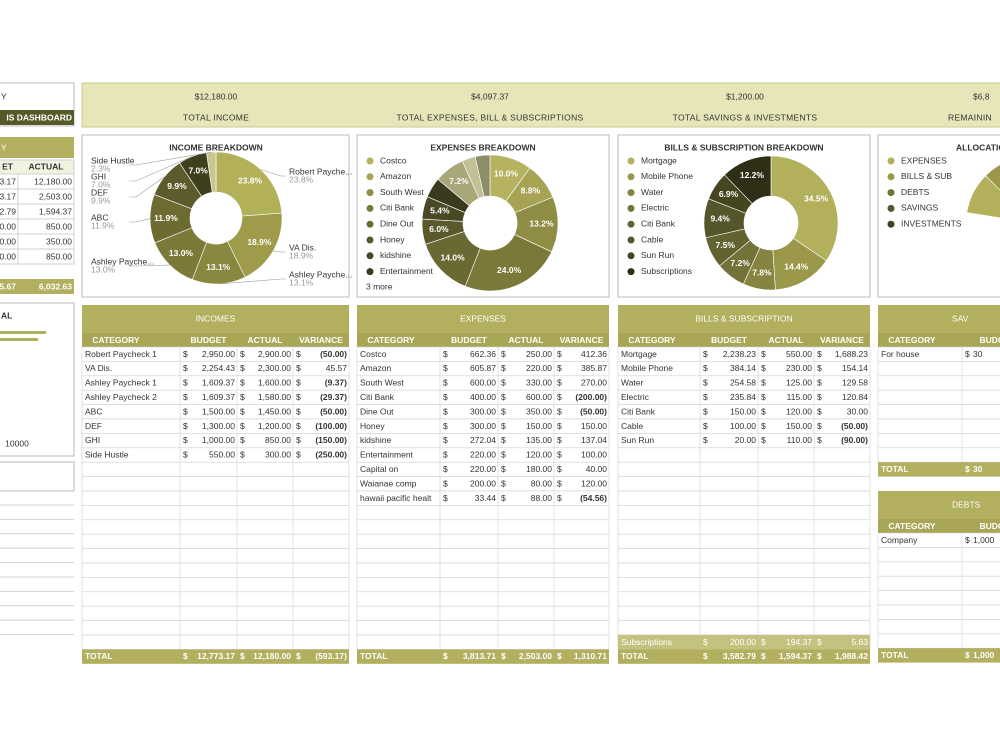 The image size is (1000, 750). Describe the element at coordinates (8, 181) in the screenshot. I see `panel-cell: 3.17` at that location.